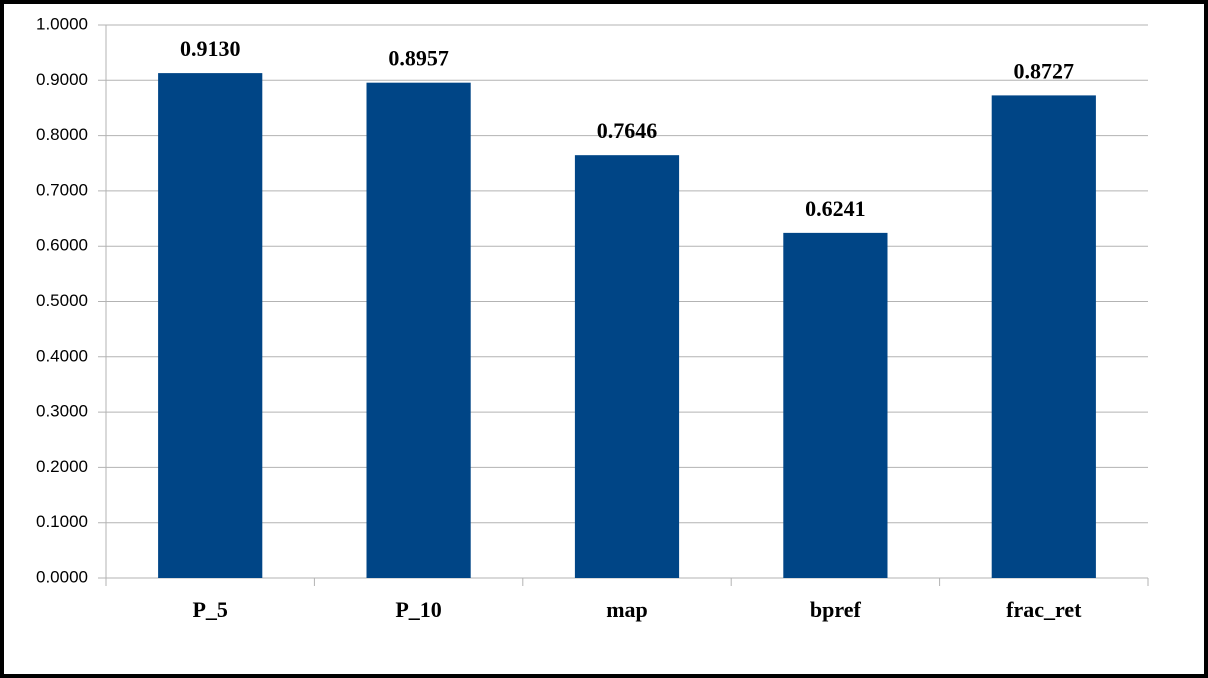 The image size is (1208, 678). I want to click on value-label: 0.6241, so click(835, 208).